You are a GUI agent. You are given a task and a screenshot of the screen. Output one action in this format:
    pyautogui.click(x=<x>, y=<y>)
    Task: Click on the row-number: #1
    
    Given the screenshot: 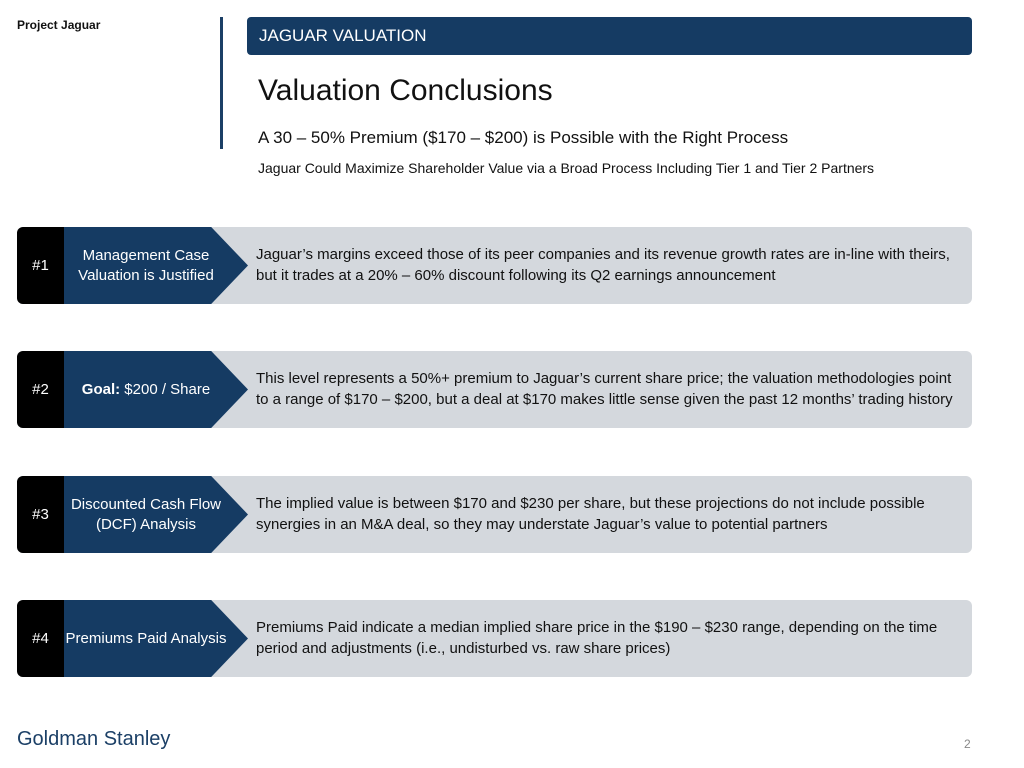 What is the action you would take?
    pyautogui.click(x=40, y=265)
    